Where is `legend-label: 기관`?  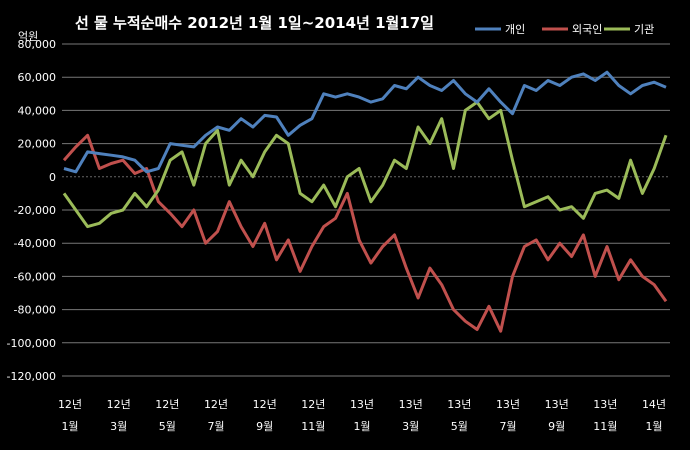 legend-label: 기관 is located at coordinates (644, 29).